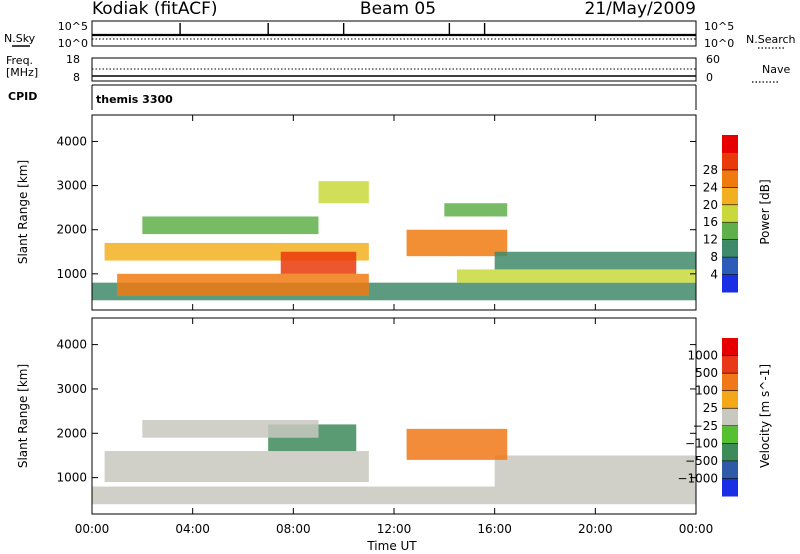 The height and width of the screenshot is (554, 800). I want to click on colorbar-tick-label: 28, so click(710, 170).